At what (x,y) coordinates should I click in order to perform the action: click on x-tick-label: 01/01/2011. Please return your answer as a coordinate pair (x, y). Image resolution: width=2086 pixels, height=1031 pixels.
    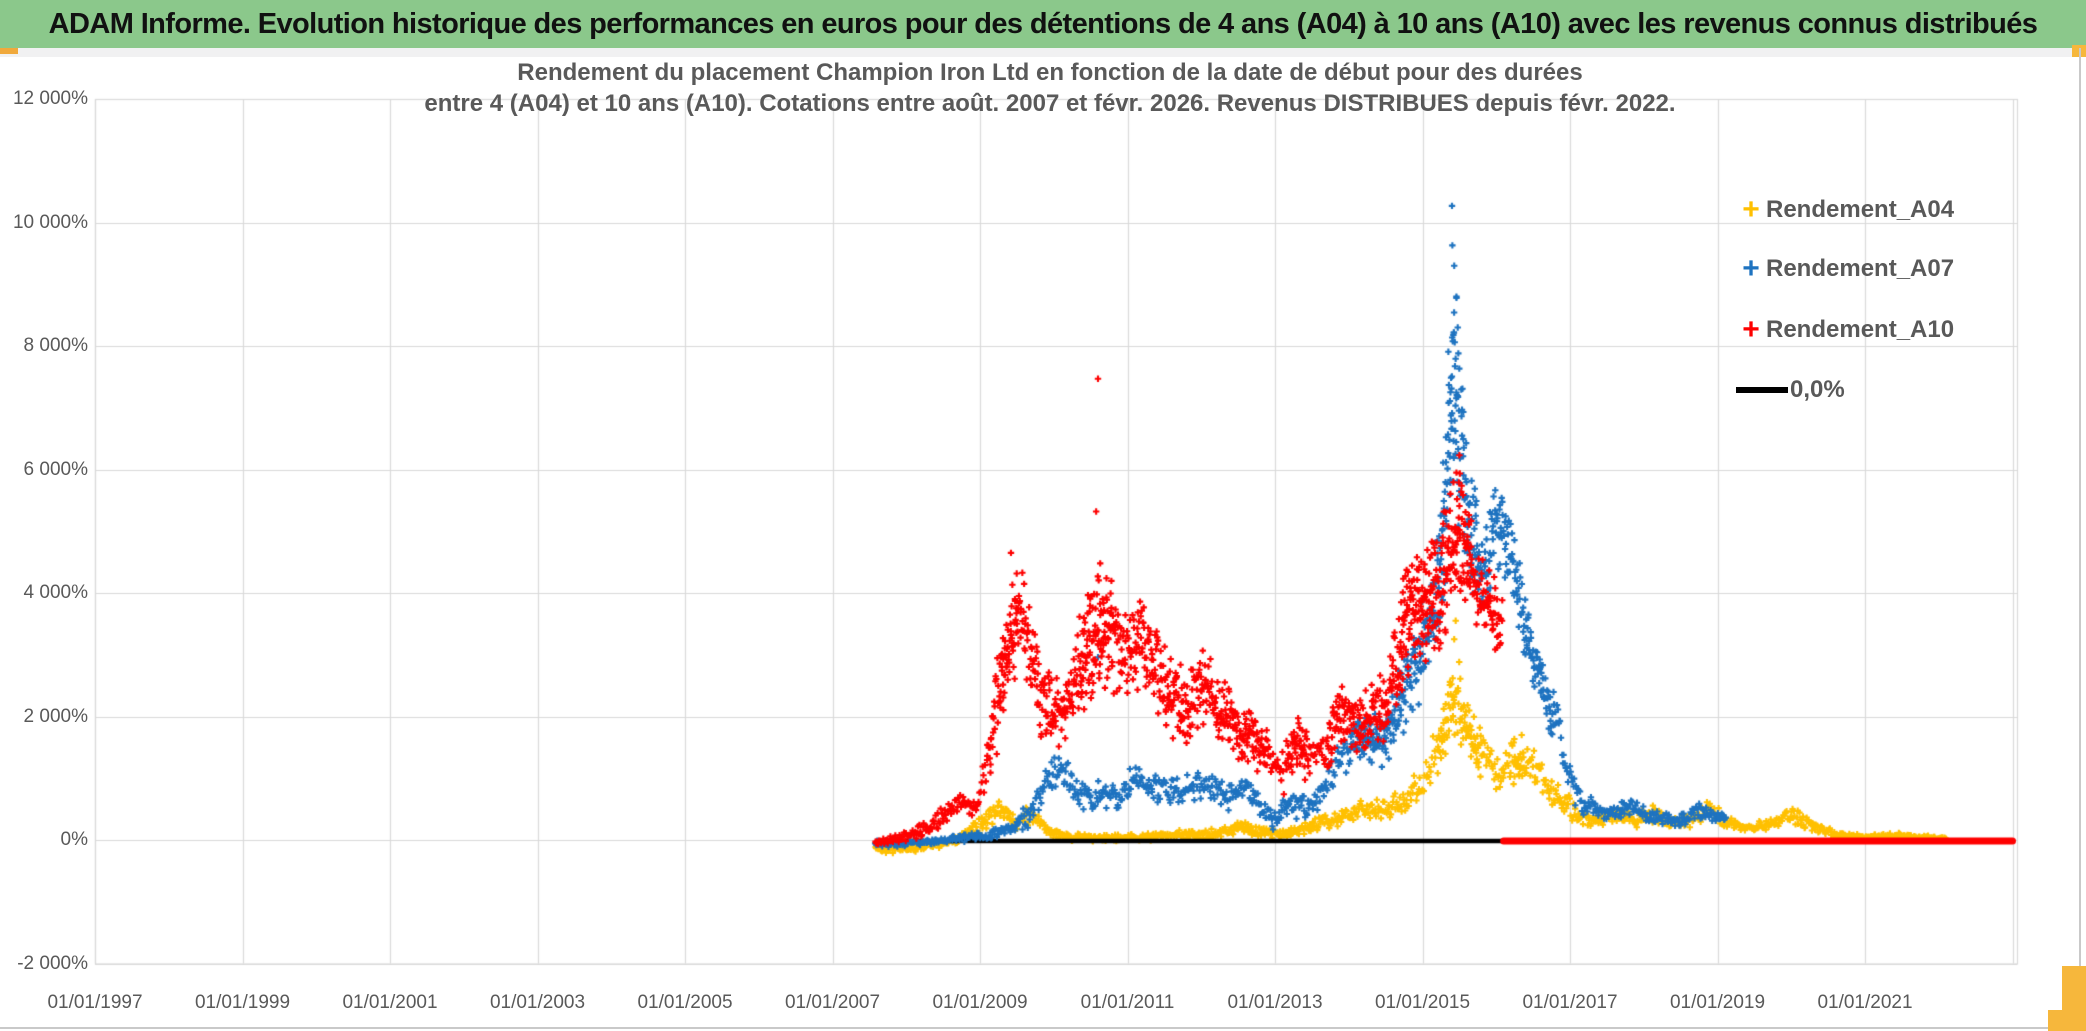
    Looking at the image, I should click on (1127, 1002).